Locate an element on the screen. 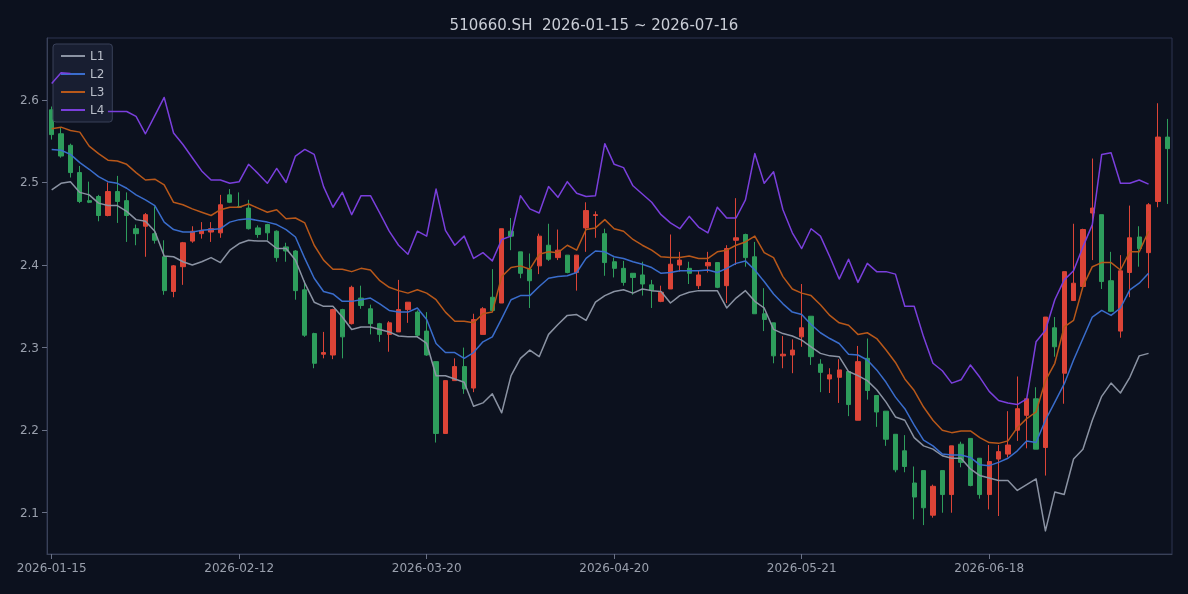 This screenshot has width=1188, height=594. legend-label: L4 is located at coordinates (97, 110).